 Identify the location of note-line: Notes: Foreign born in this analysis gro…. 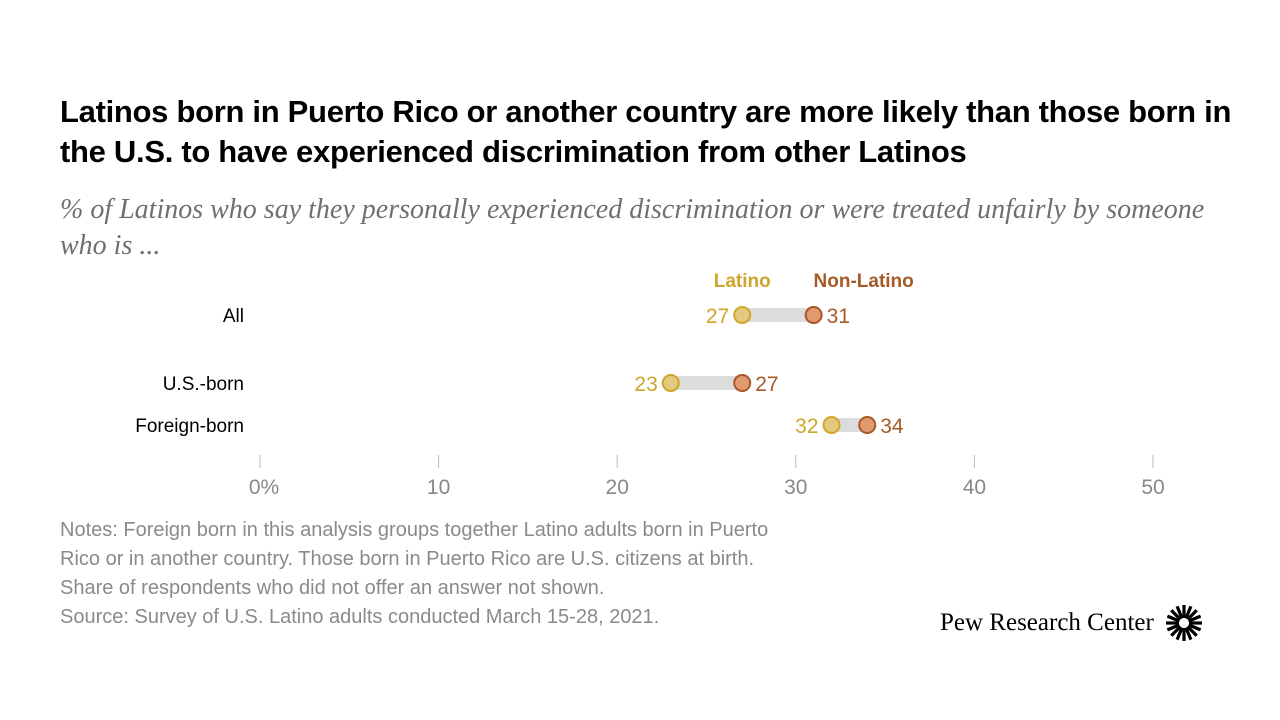
(414, 530).